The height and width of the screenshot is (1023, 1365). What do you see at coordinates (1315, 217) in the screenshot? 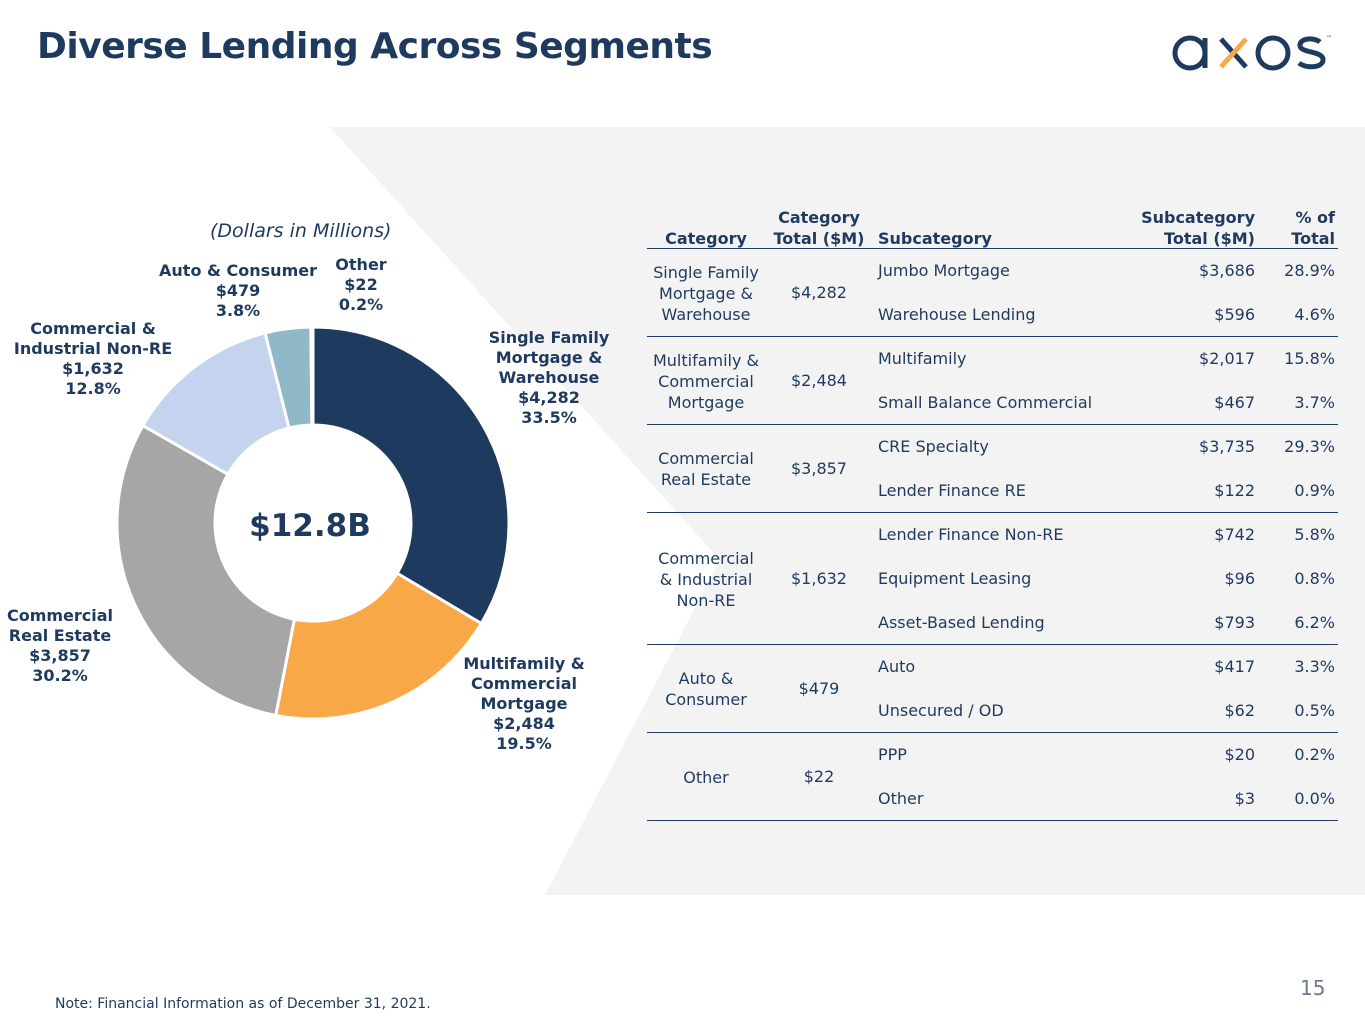
I see `header-pct-total: % of` at bounding box center [1315, 217].